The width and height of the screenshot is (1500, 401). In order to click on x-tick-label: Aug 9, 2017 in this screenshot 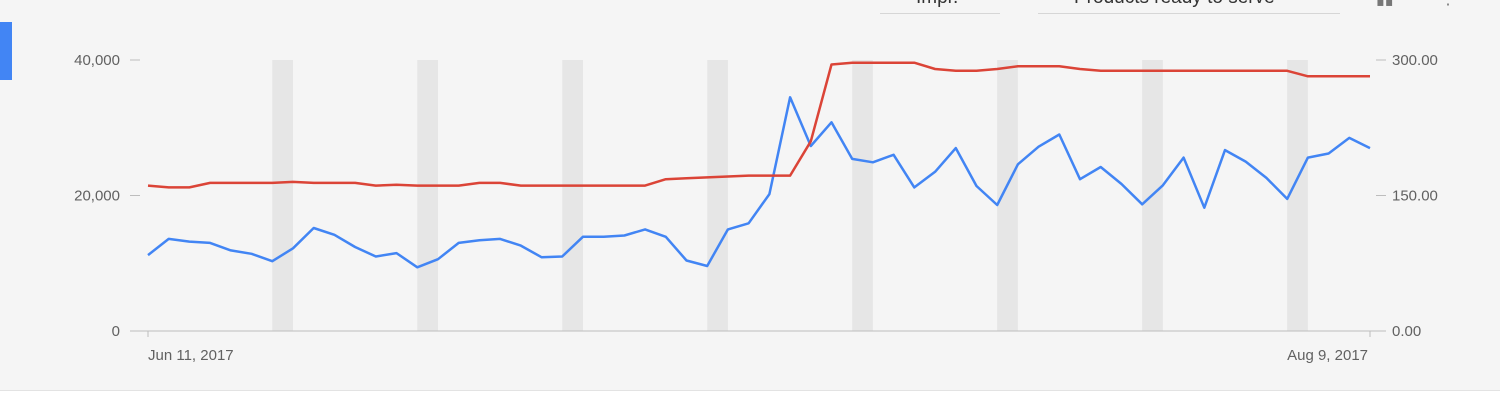, I will do `click(1327, 355)`.